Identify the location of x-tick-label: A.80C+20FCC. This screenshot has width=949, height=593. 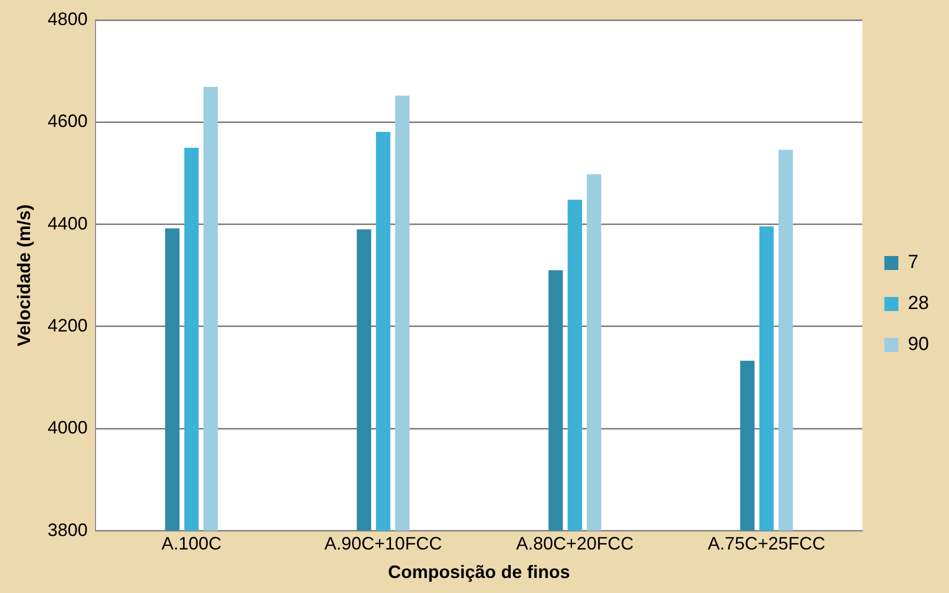
(575, 544).